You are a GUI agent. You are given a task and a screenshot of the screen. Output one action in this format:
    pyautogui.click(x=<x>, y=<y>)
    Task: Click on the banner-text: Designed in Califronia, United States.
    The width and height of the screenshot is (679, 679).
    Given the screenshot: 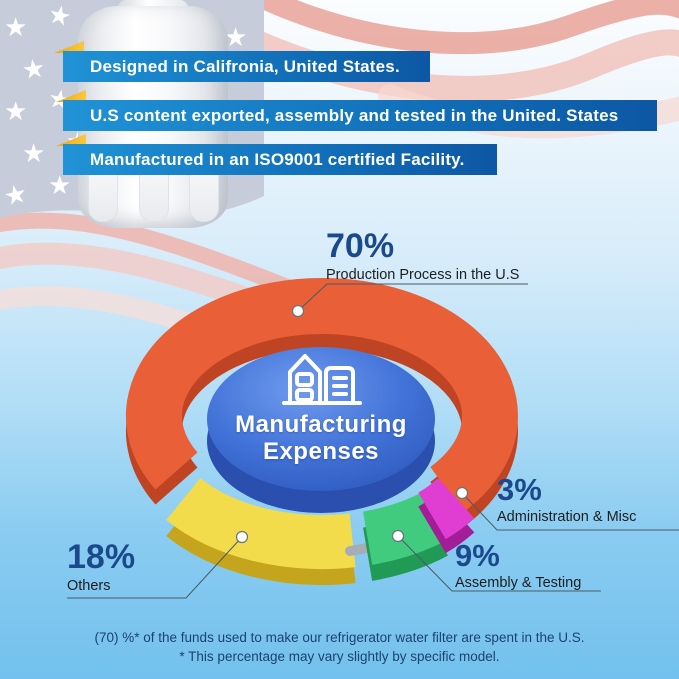 What is the action you would take?
    pyautogui.click(x=245, y=66)
    